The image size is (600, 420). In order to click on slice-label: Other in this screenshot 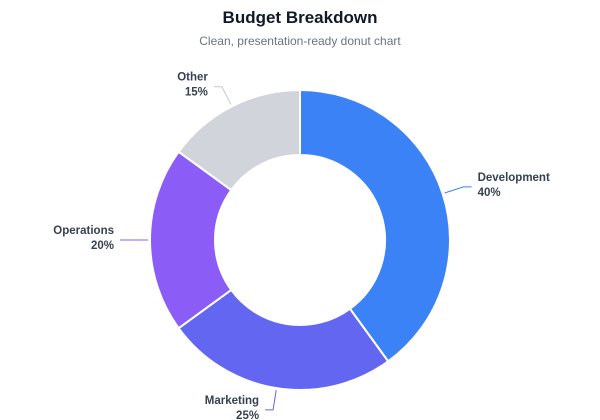, I will do `click(192, 78)`.